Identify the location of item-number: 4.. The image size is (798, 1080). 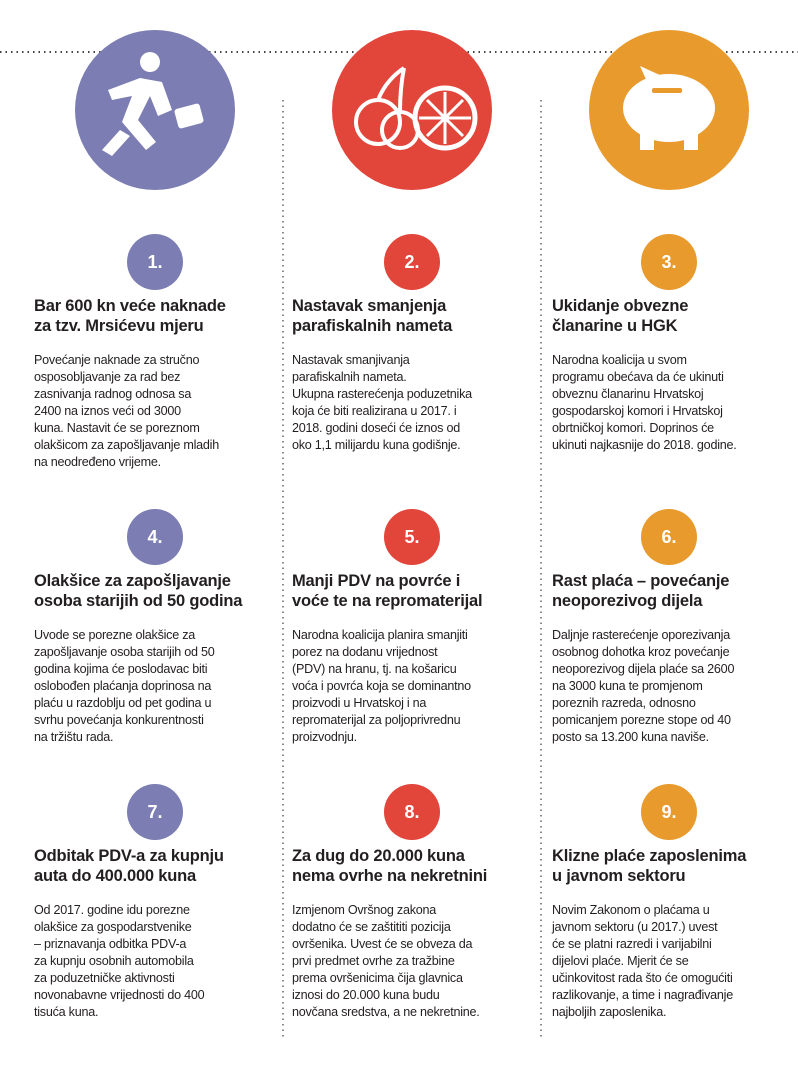
(155, 537).